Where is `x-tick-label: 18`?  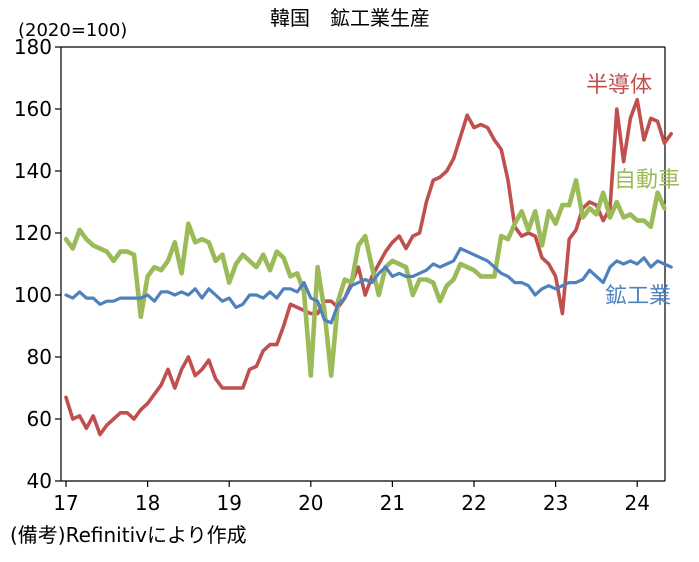 x-tick-label: 18 is located at coordinates (147, 503).